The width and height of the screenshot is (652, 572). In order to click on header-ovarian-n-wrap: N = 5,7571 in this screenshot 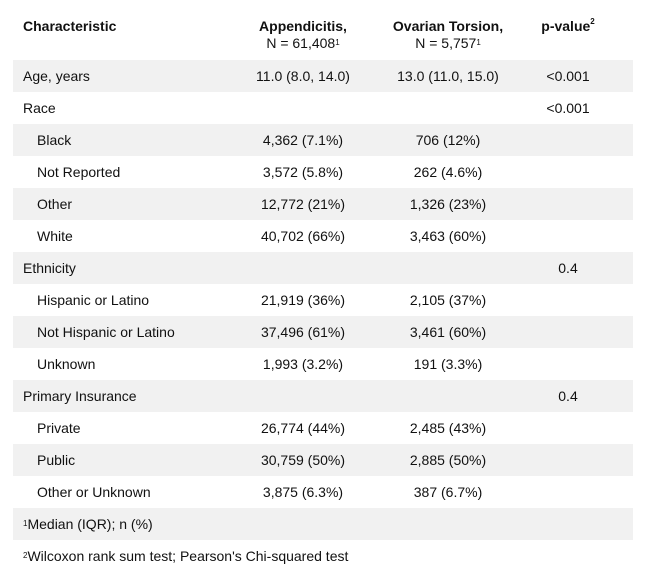, I will do `click(448, 43)`.